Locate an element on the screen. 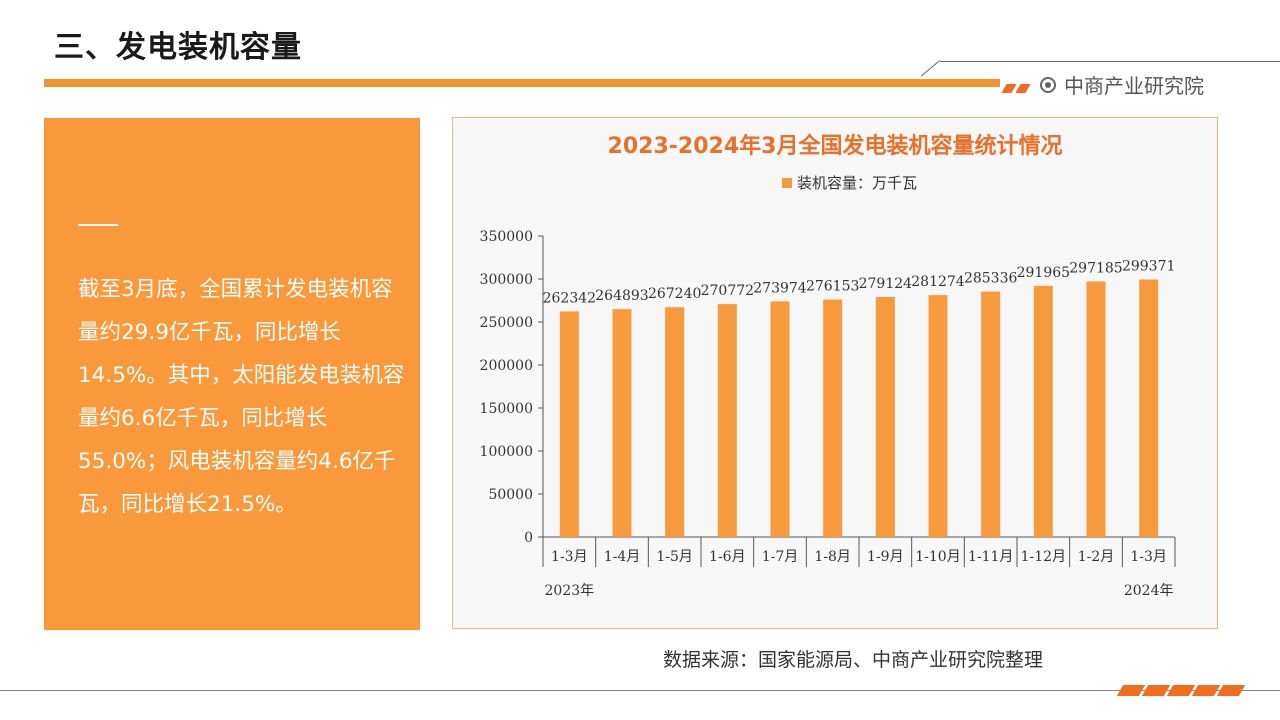 Image resolution: width=1280 pixels, height=720 pixels. y-tick-label: 350000 is located at coordinates (506, 237).